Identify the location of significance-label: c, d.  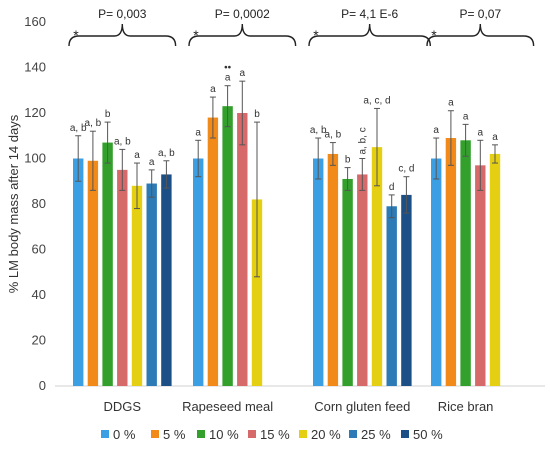
(406, 169).